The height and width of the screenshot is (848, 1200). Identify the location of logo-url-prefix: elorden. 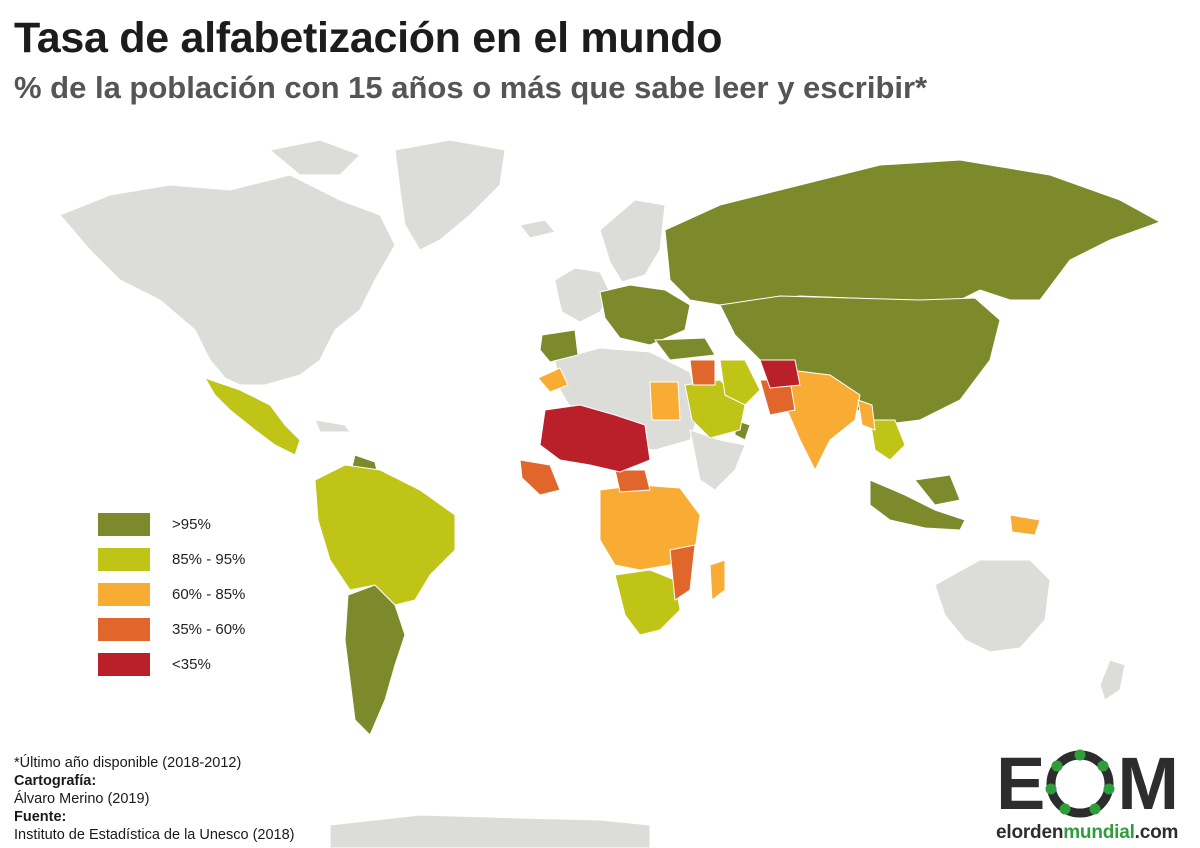
(1030, 832).